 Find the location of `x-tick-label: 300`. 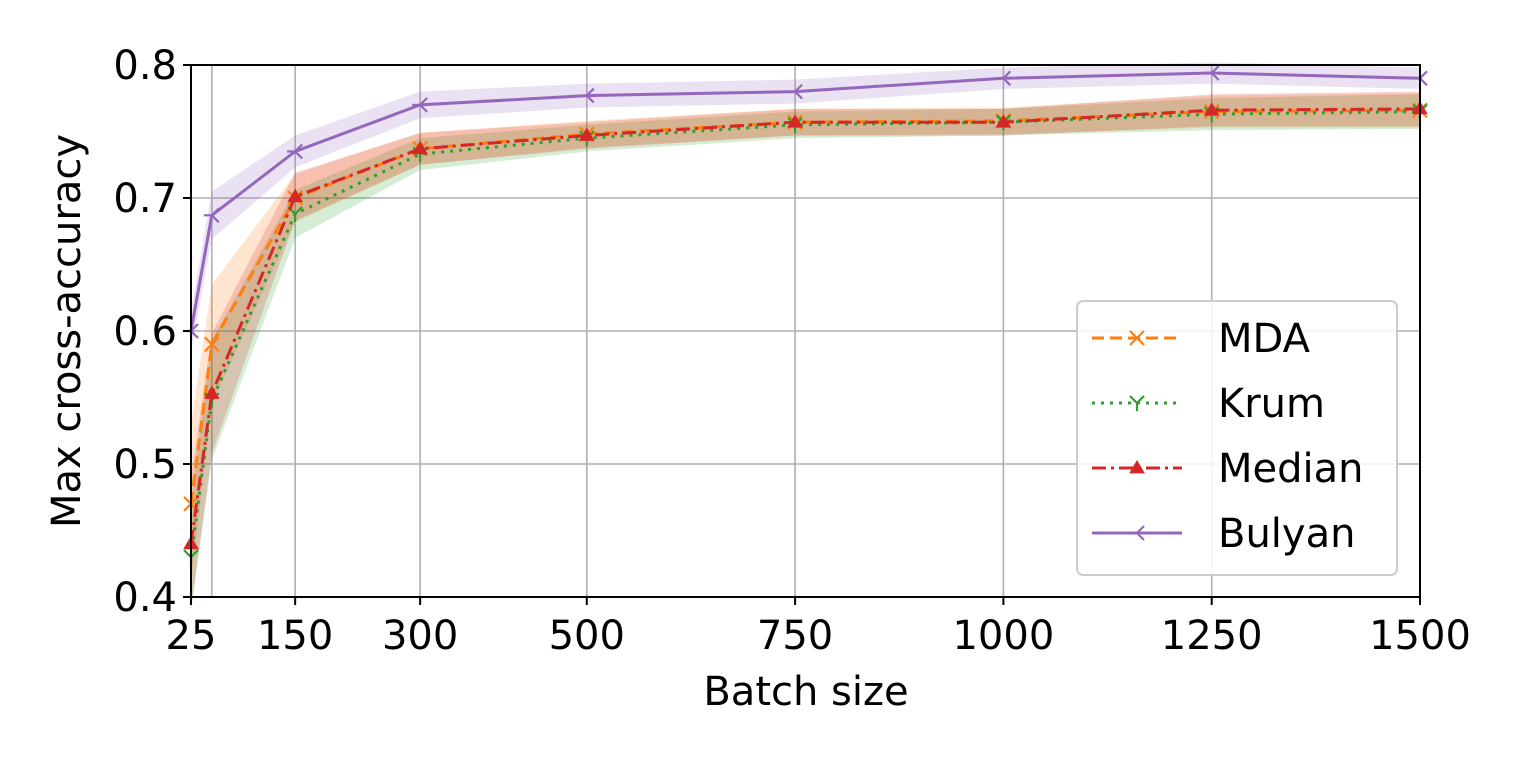

x-tick-label: 300 is located at coordinates (420, 636).